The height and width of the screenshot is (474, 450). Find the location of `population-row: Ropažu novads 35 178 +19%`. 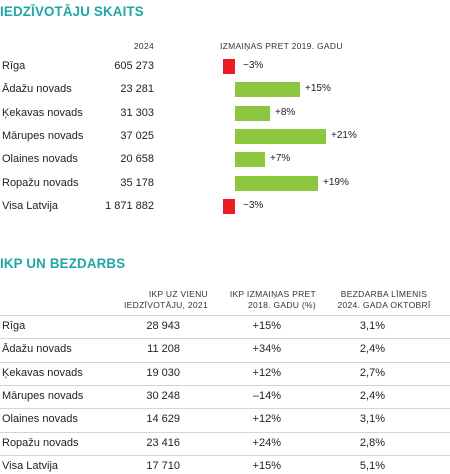

population-row: Ropažu novads 35 178 +19% is located at coordinates (225, 183).